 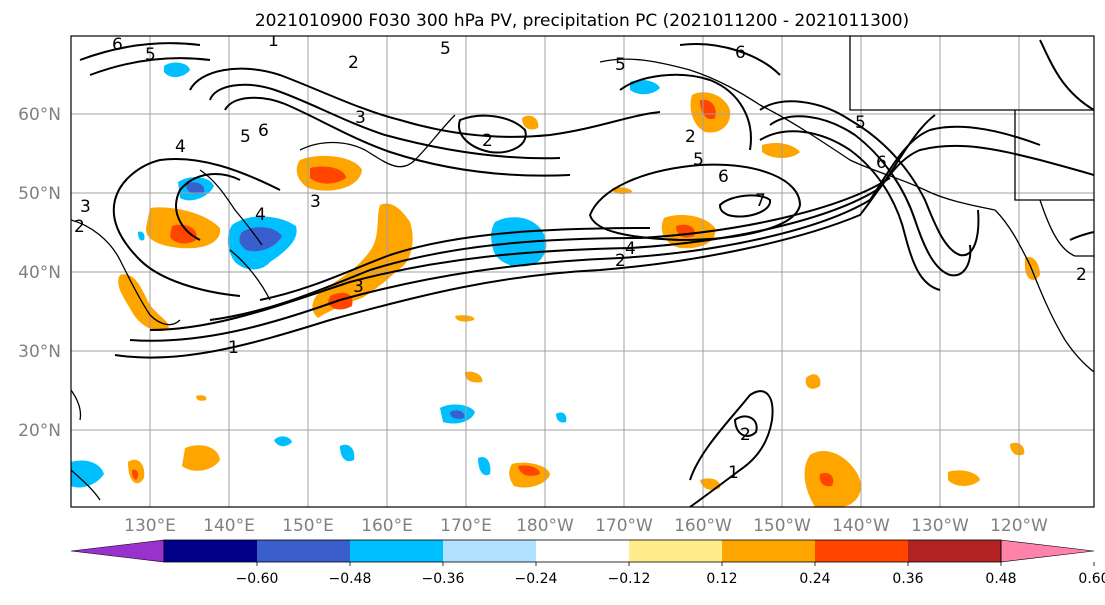 I want to click on colorbar-tick-label: −0.24, so click(x=536, y=579).